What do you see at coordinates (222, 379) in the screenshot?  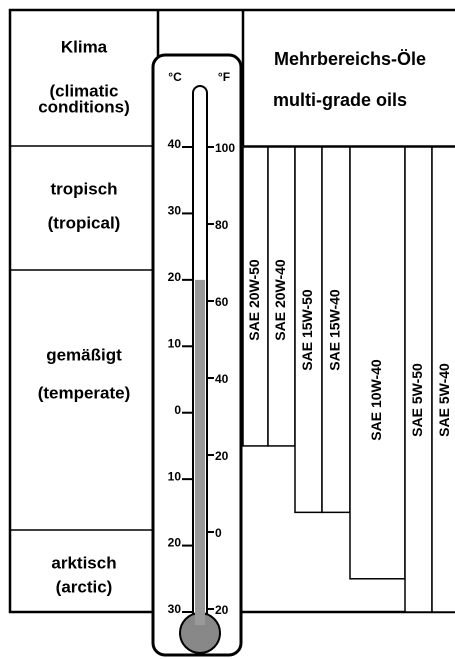 I see `f-tick-label: 40` at bounding box center [222, 379].